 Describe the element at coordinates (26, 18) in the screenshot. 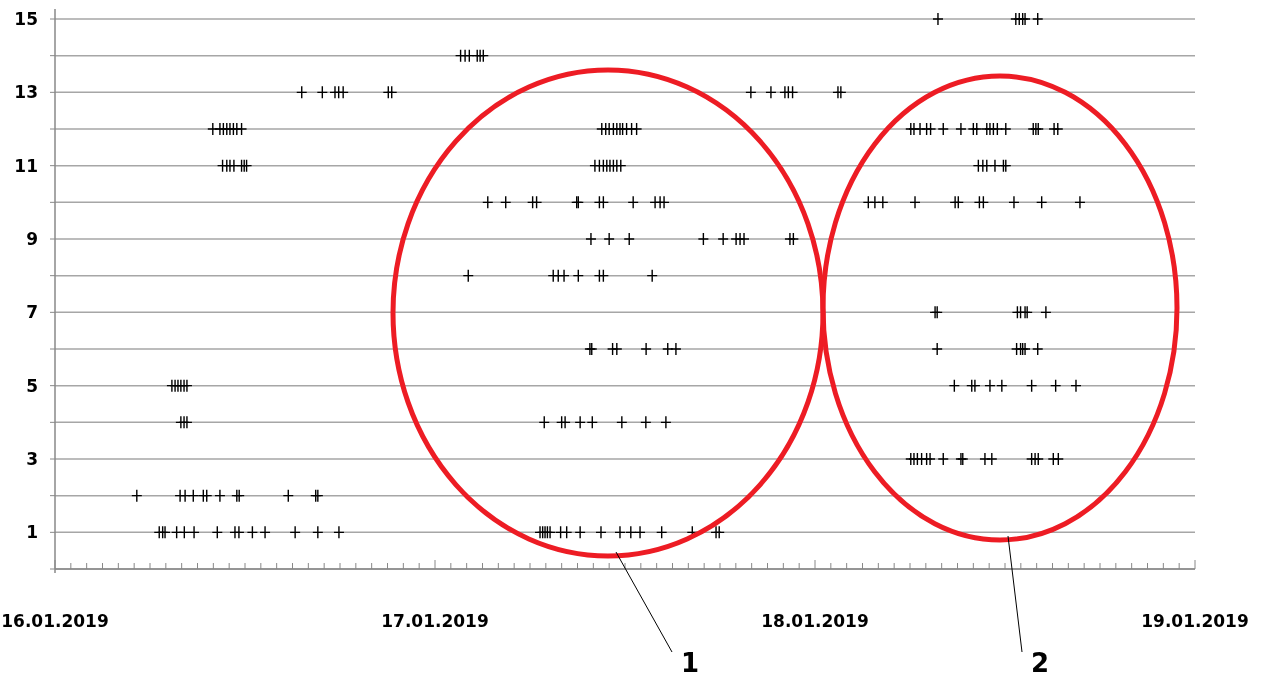

I see `y-tick-label: 15` at that location.